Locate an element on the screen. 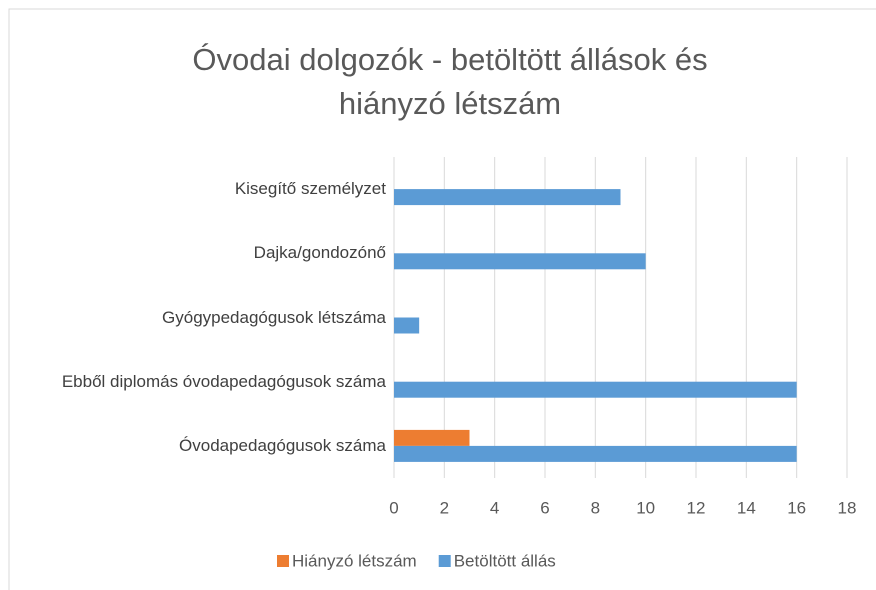  legend-label: Hiányzó létszám is located at coordinates (354, 560).